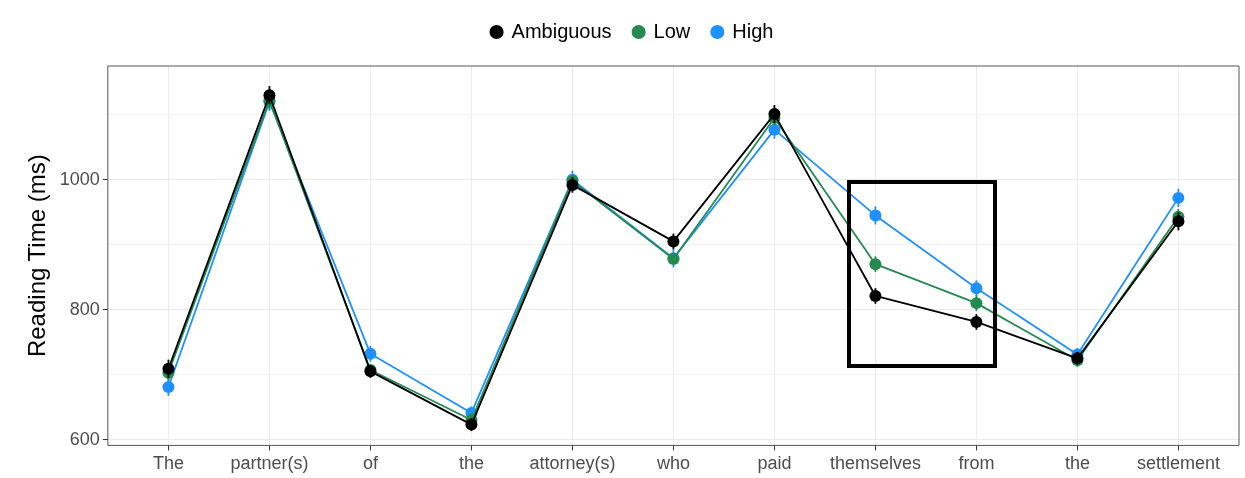 The height and width of the screenshot is (478, 1245). Describe the element at coordinates (875, 463) in the screenshot. I see `x-tick-label: themselves` at that location.